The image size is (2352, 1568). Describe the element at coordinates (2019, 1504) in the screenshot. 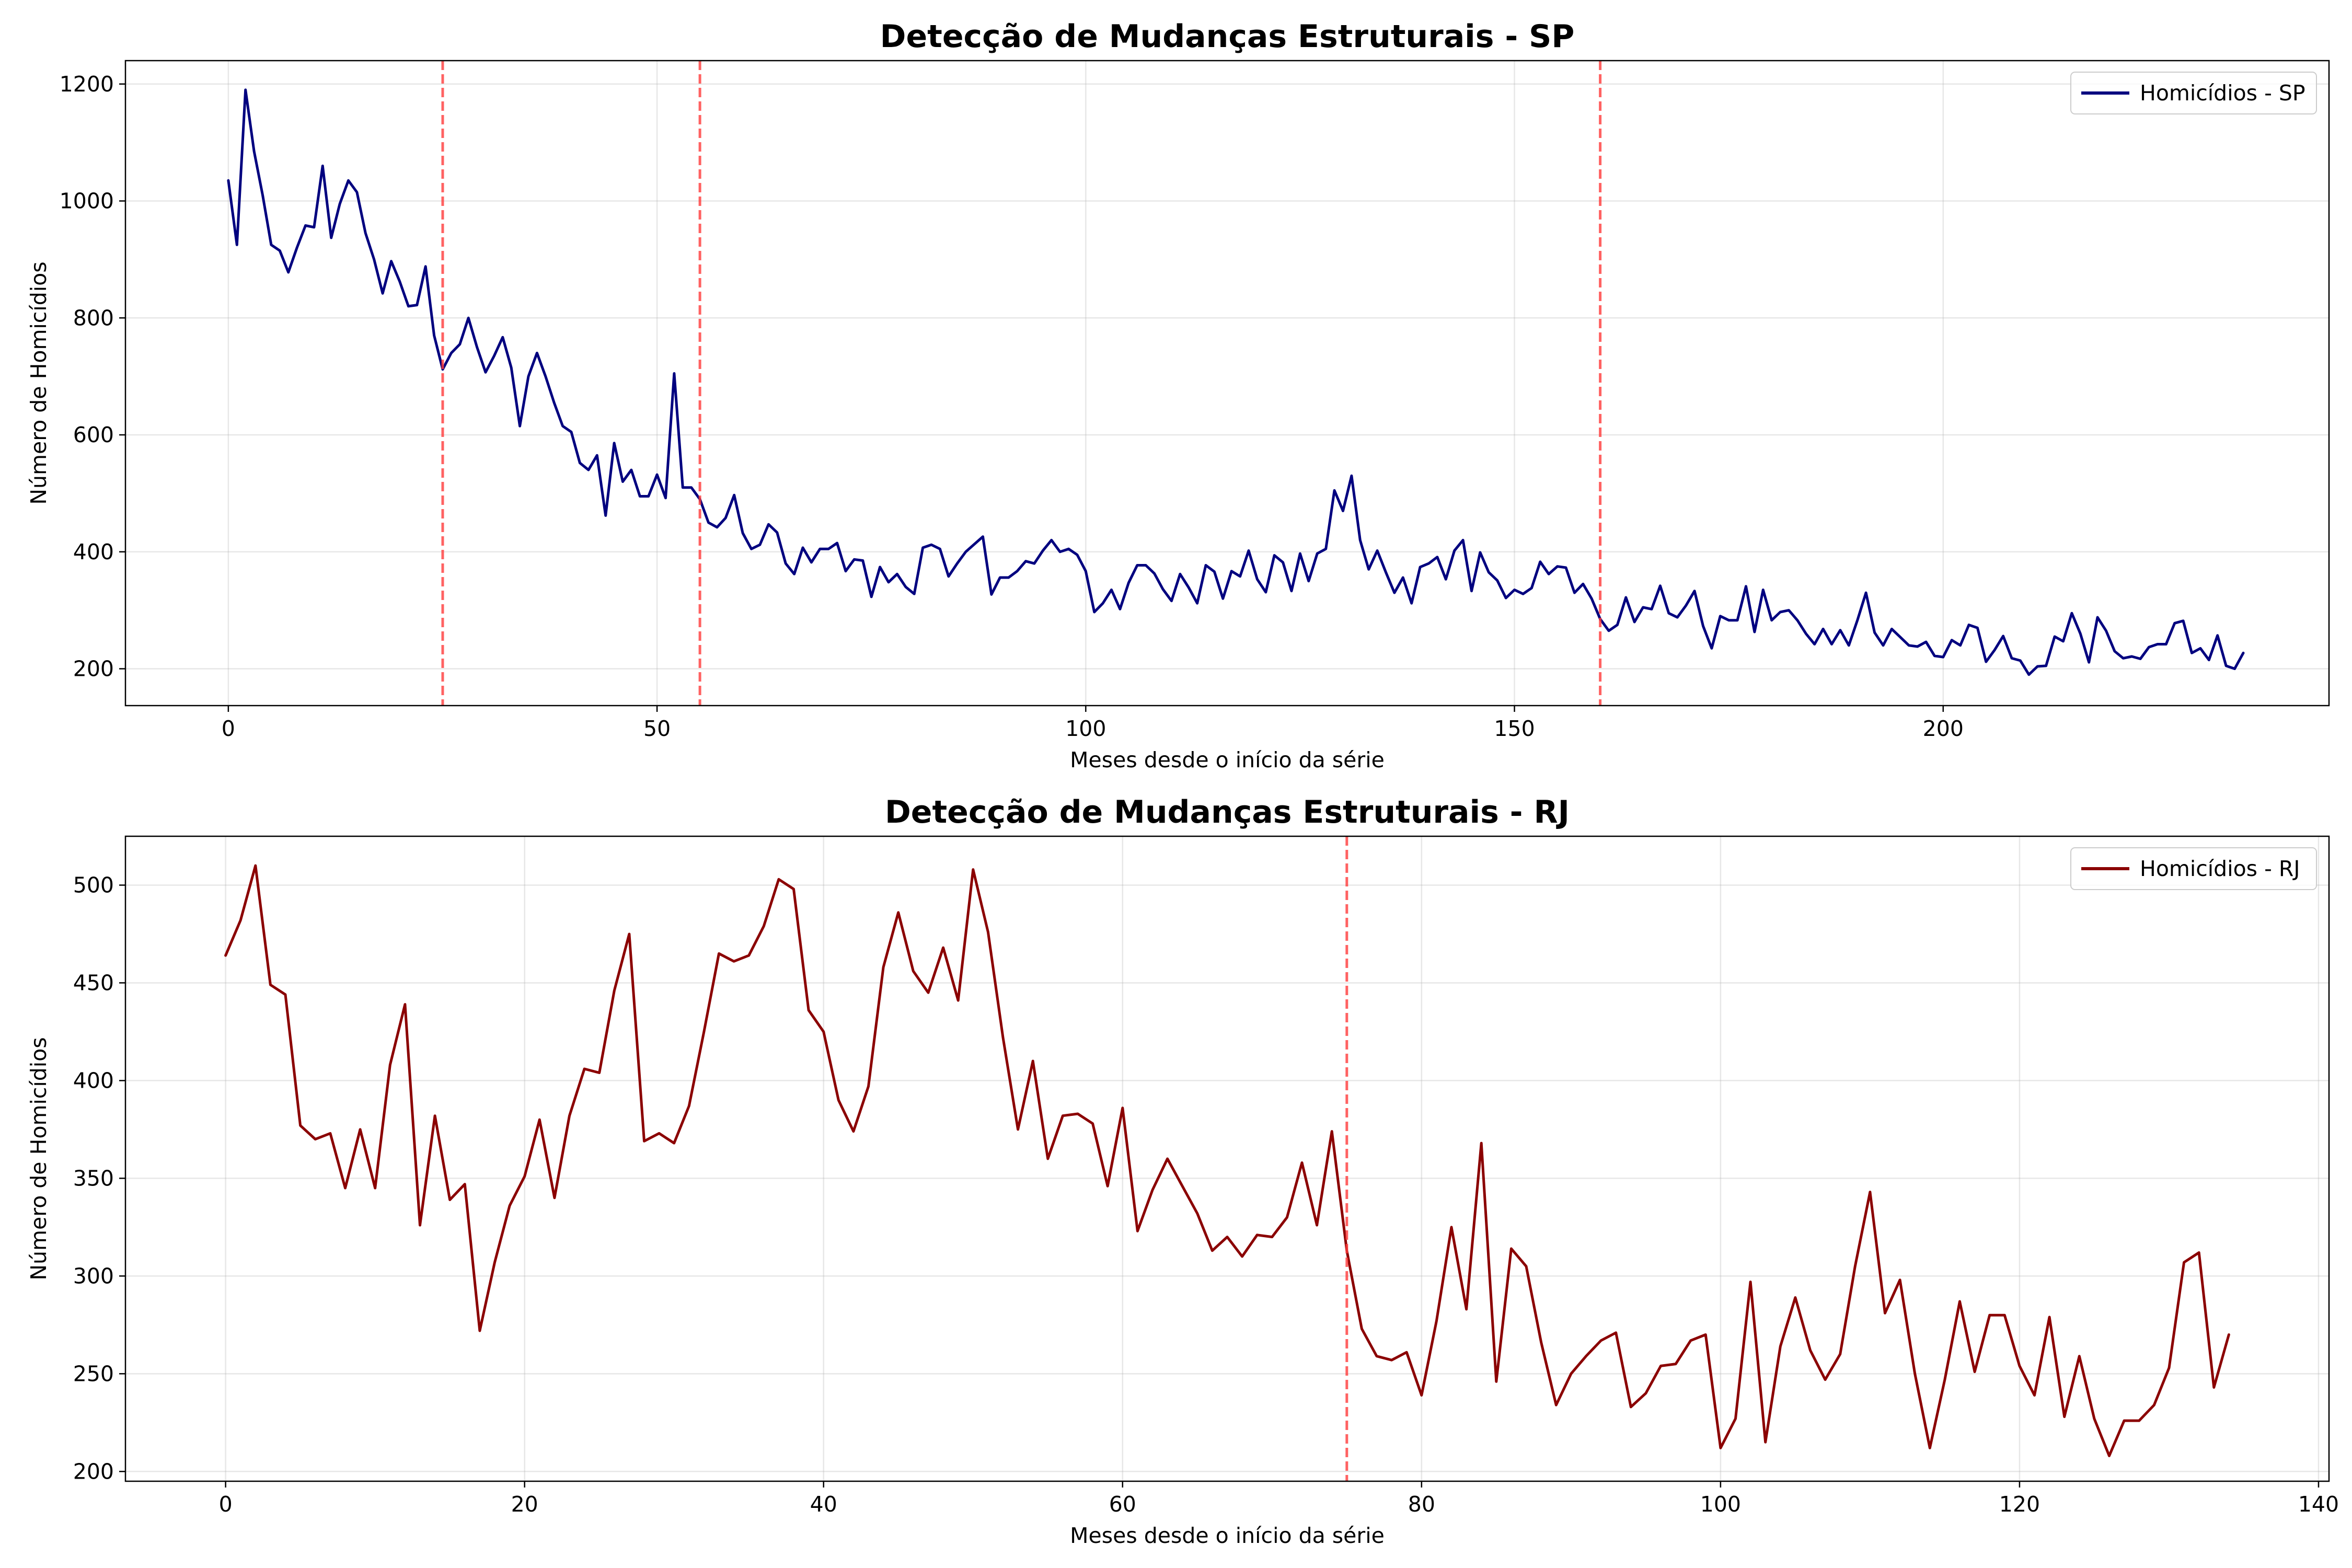

I see `x-tick-label: 120` at that location.